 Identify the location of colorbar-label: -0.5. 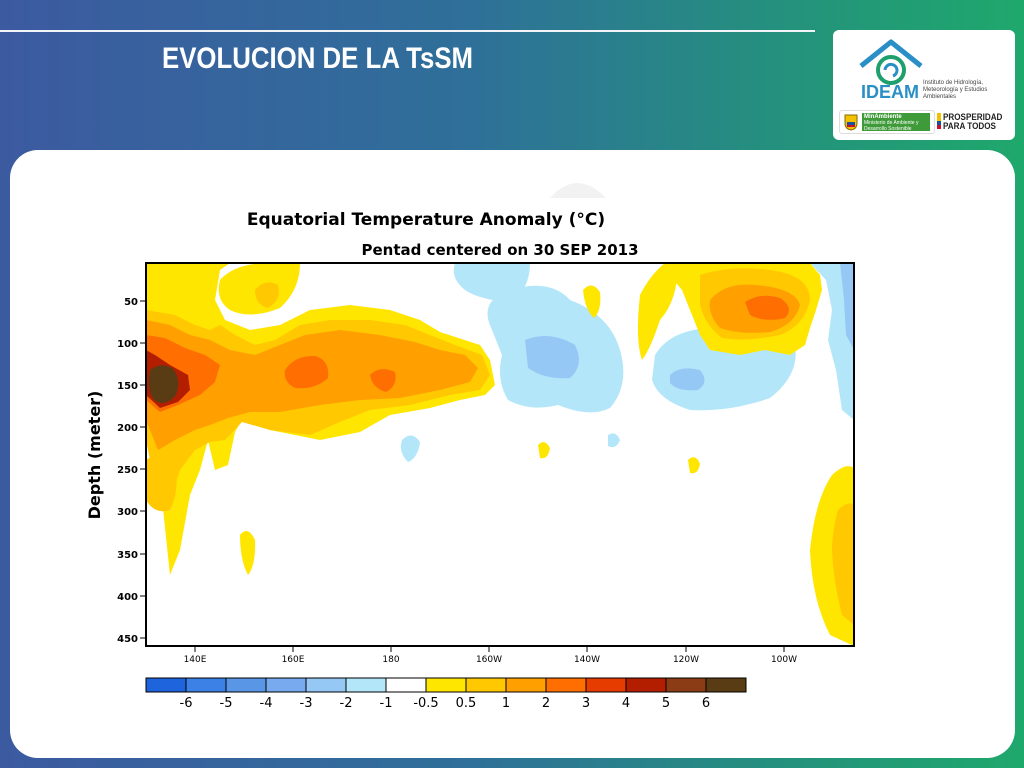
(425, 703).